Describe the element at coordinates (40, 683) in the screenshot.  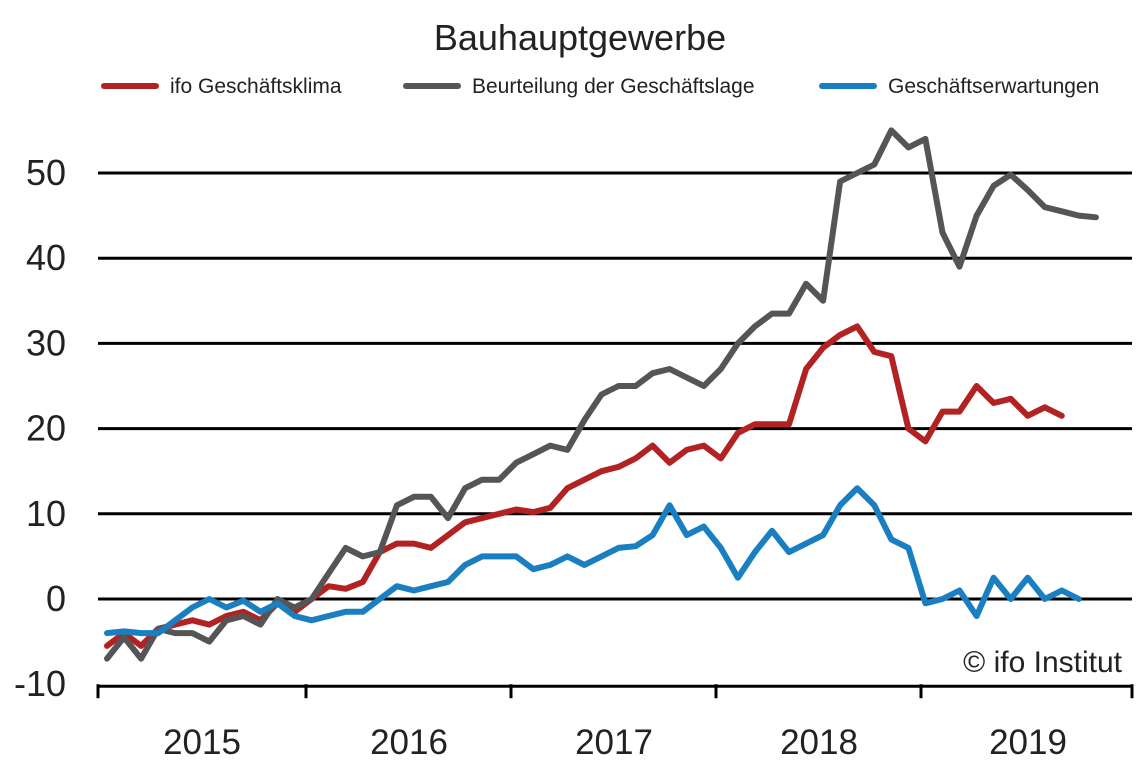
I see `y-tick-label: -10` at that location.